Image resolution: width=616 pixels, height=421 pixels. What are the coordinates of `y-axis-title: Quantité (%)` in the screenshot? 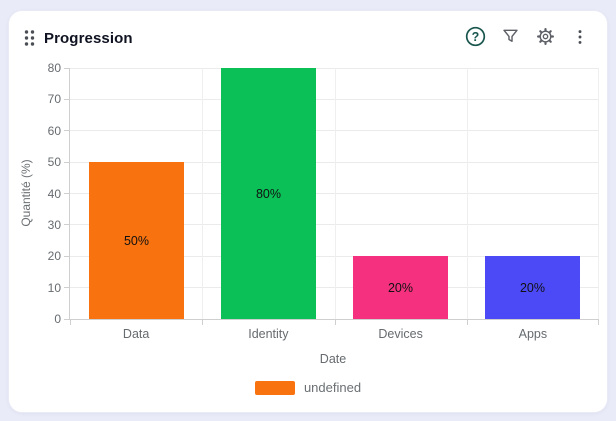 It's located at (26, 193).